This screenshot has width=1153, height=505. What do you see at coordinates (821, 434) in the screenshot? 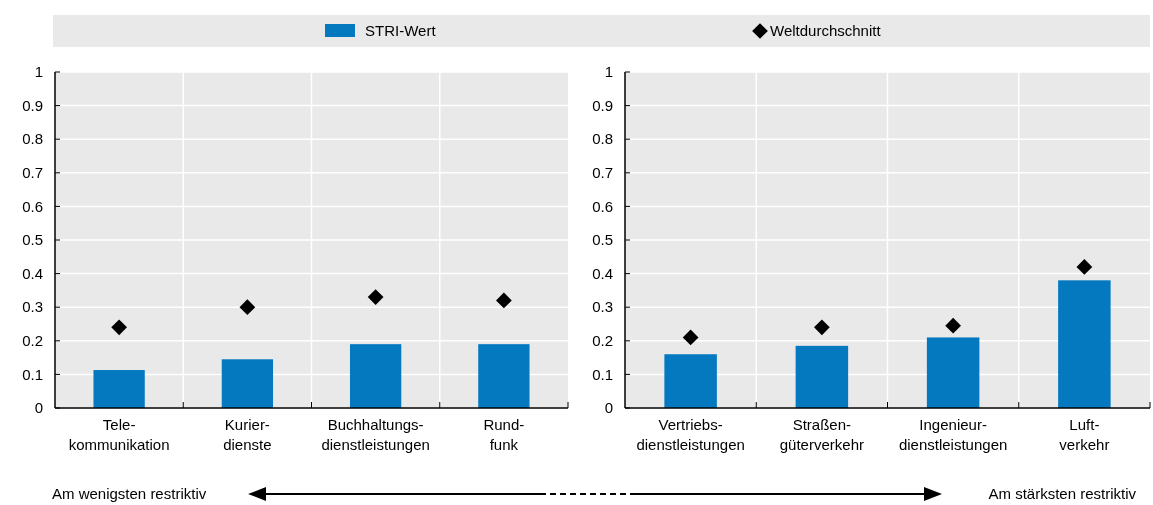
I see `x-tick-label: Straßen- güterverkehr` at bounding box center [821, 434].